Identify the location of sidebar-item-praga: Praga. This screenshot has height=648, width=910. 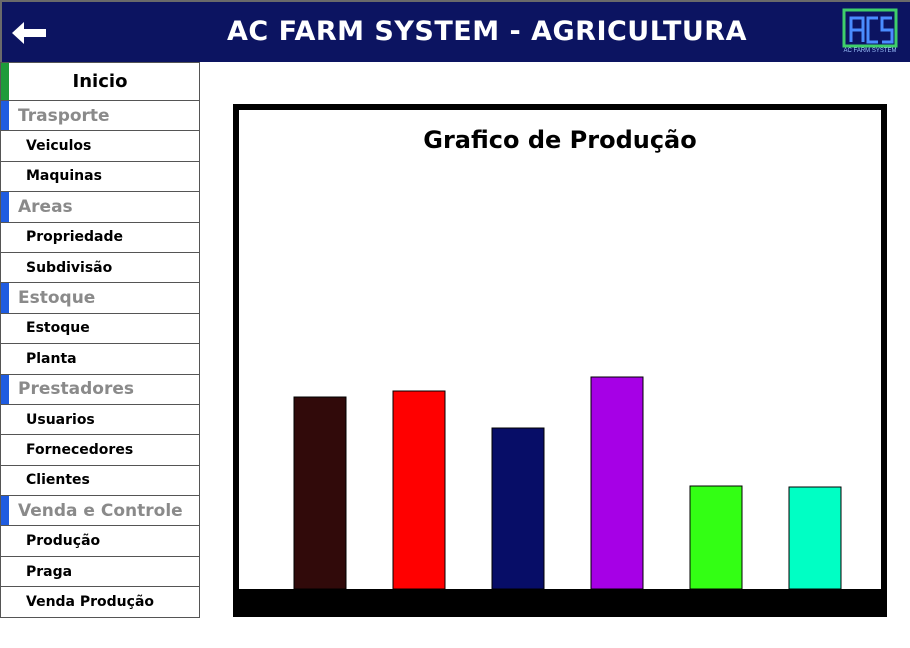
(100, 572).